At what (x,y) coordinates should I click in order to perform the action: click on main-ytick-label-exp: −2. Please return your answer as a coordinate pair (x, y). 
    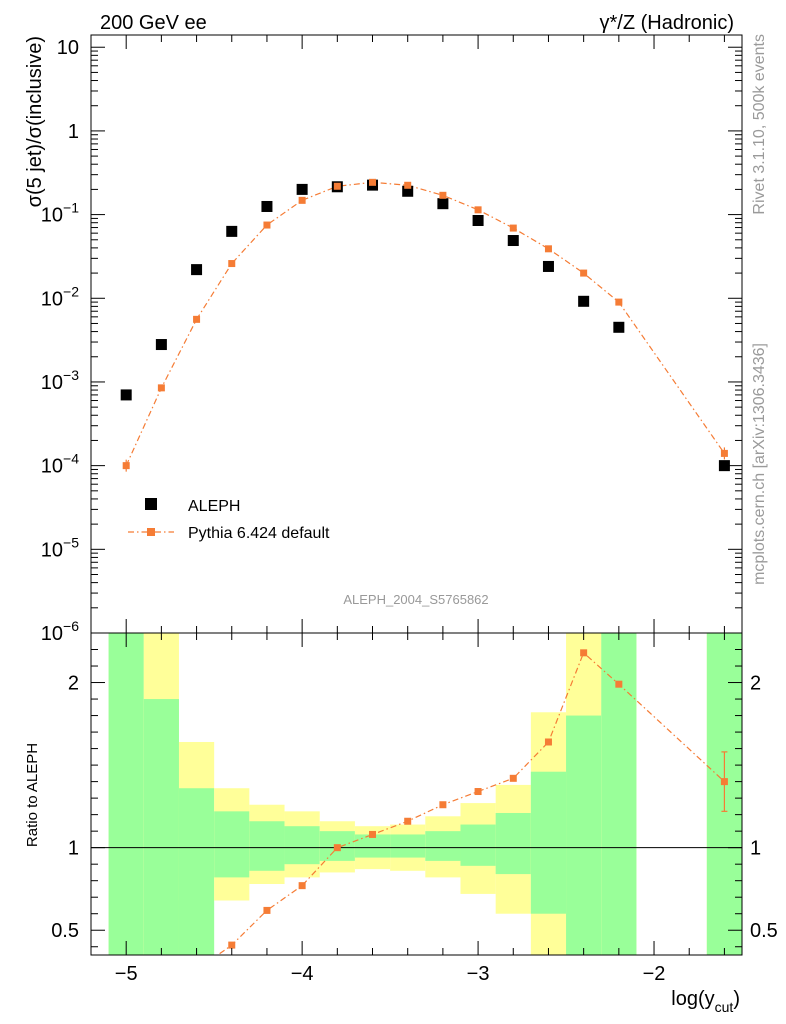
    Looking at the image, I should click on (71, 291).